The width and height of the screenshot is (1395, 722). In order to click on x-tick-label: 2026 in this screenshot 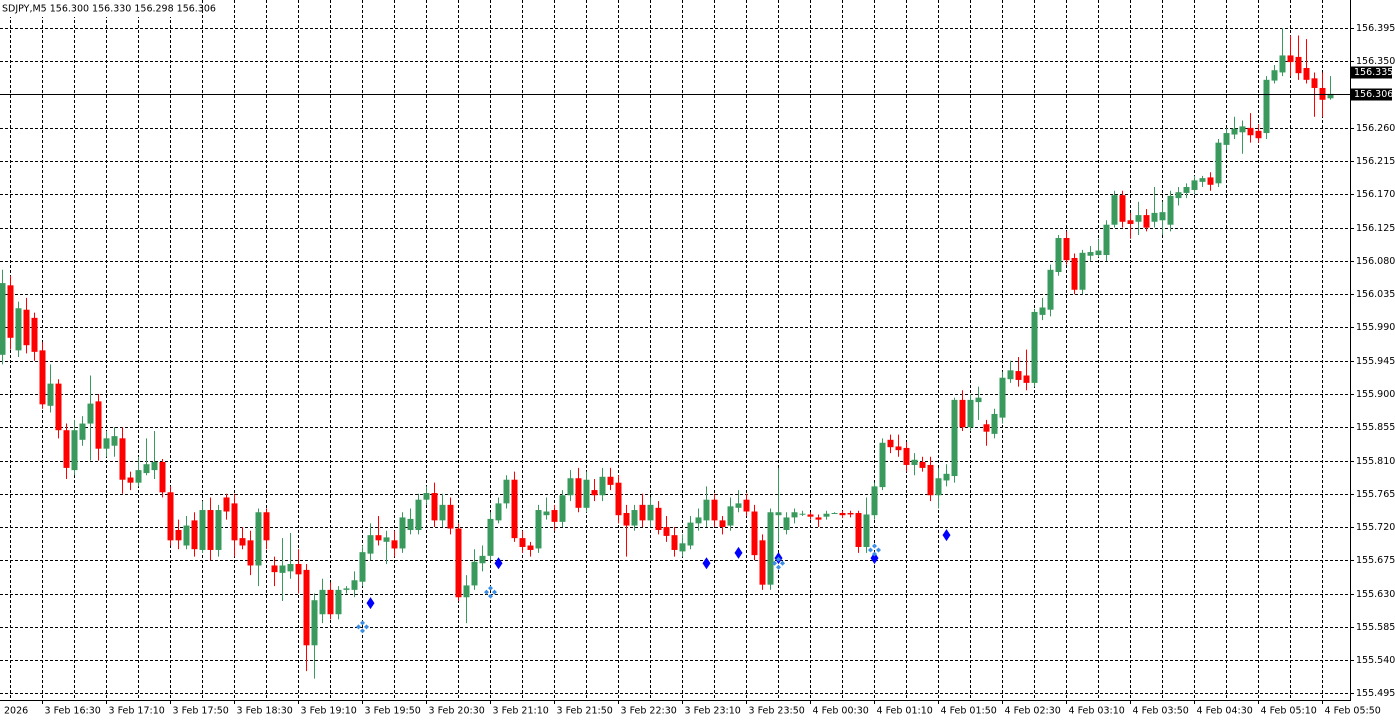, I will do `click(16, 711)`.